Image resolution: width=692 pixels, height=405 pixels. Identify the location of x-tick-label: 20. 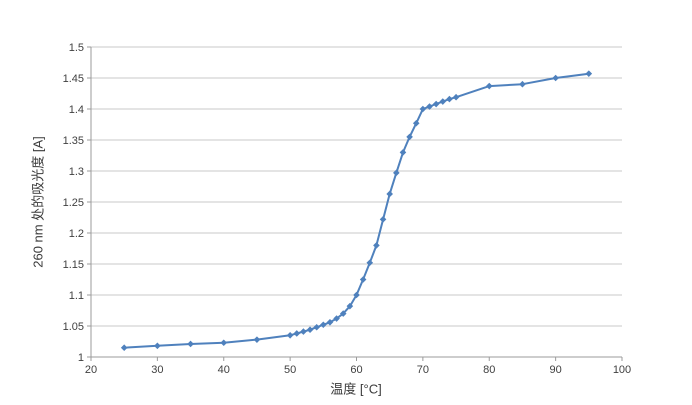
(91, 370).